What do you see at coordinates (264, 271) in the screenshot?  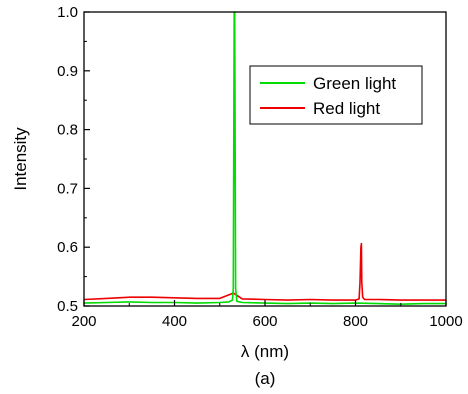 I see `series-line-red-light` at bounding box center [264, 271].